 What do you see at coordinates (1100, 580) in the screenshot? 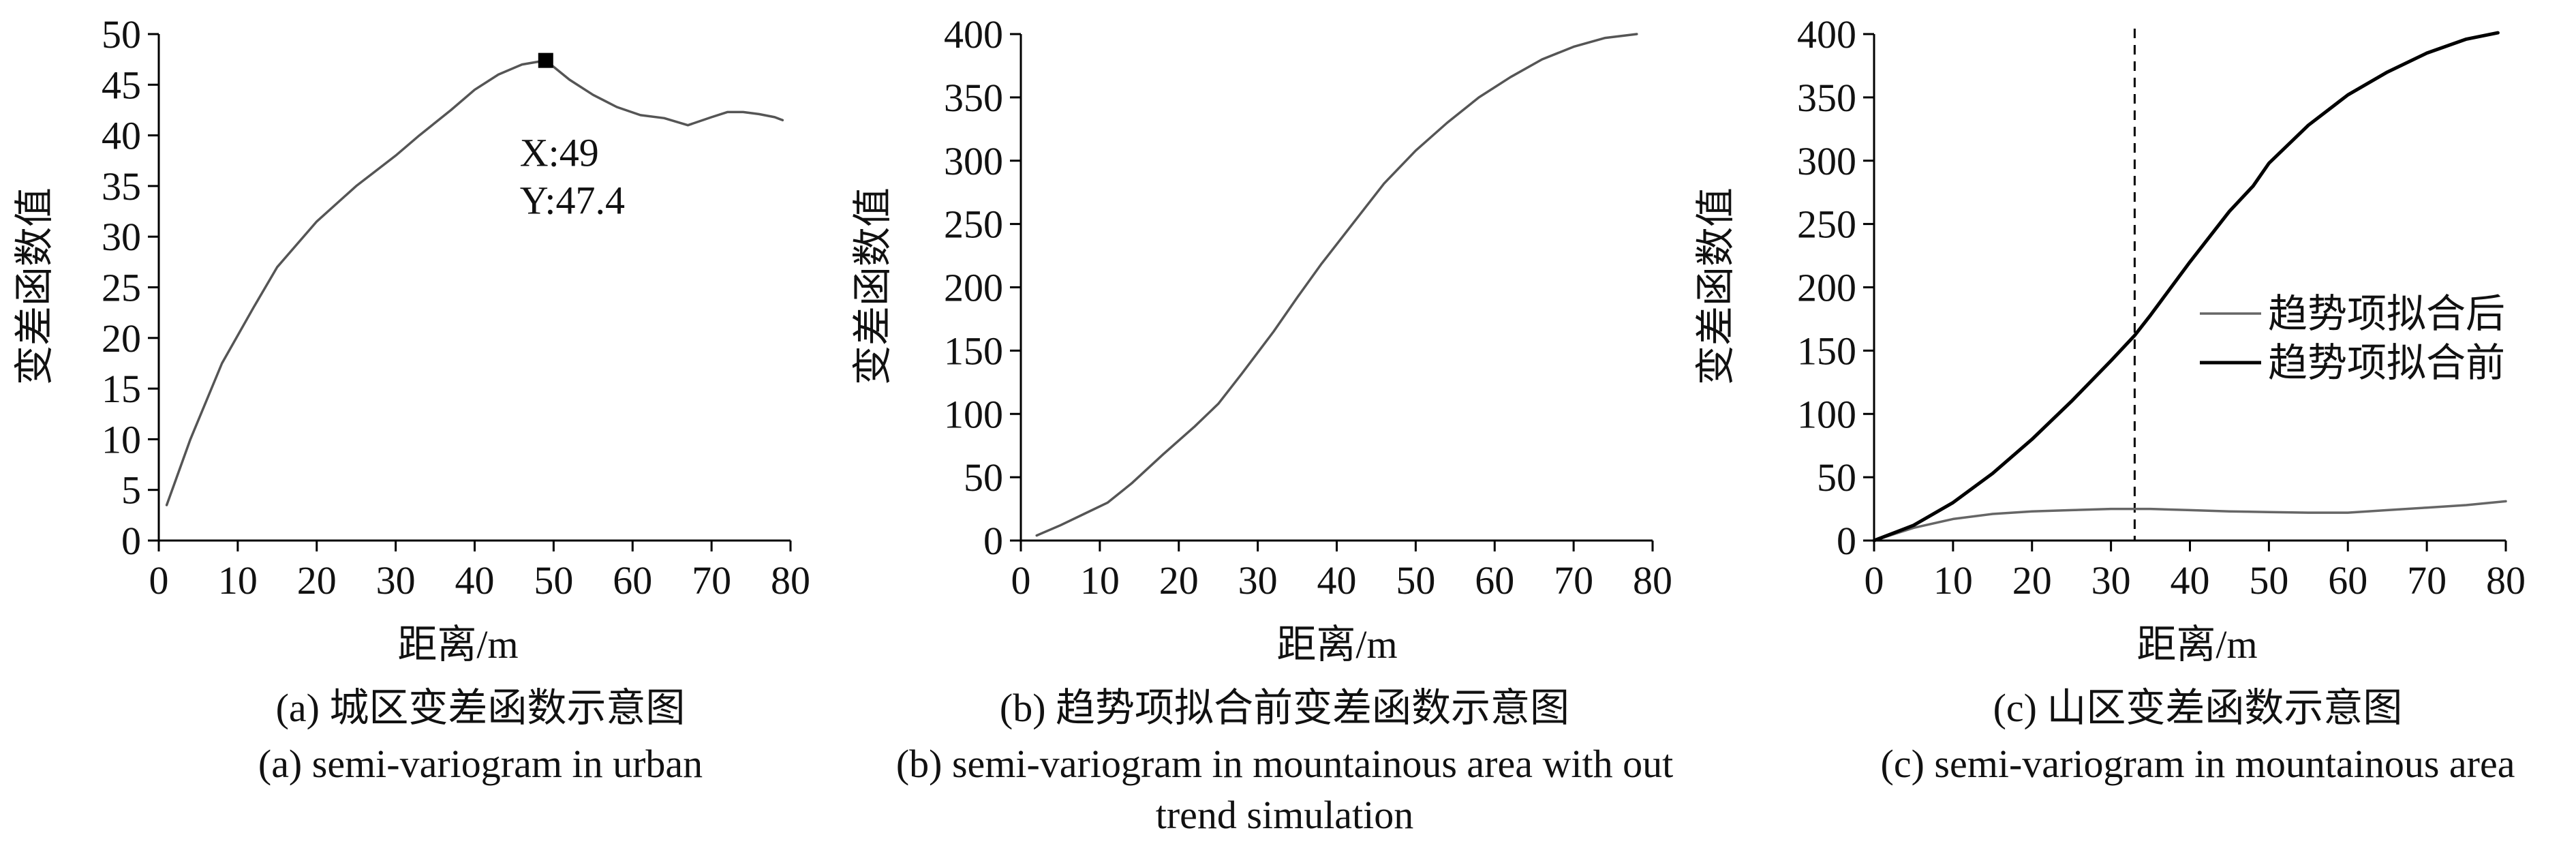
I see `panel-b-x-tick-label: 10` at bounding box center [1100, 580].